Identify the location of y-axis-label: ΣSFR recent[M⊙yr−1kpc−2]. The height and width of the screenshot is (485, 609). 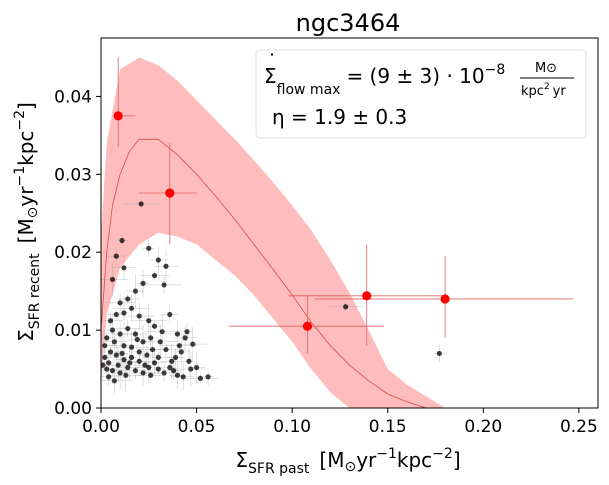
(27, 222).